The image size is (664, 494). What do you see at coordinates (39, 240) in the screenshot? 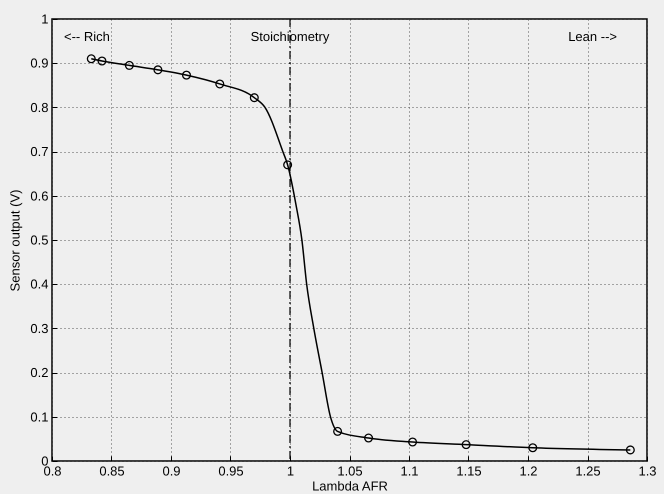
I see `y-tick-label: 0.5` at bounding box center [39, 240].